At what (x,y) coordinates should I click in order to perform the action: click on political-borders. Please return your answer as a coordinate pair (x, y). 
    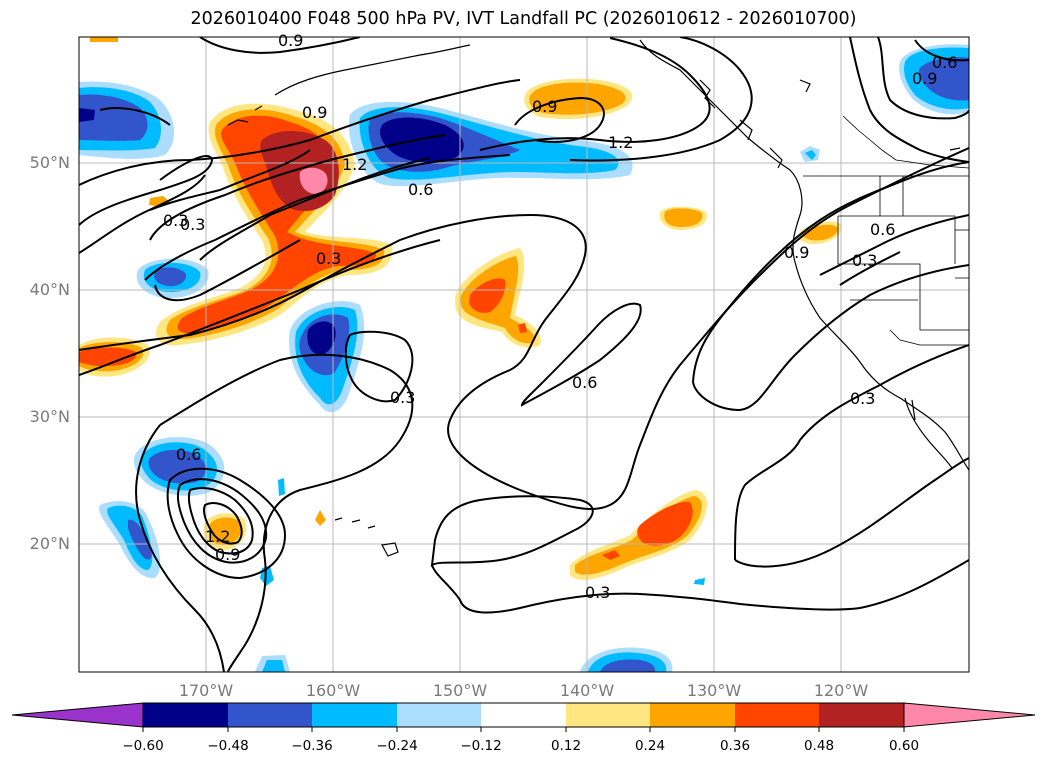
    Looking at the image, I should click on (886, 230).